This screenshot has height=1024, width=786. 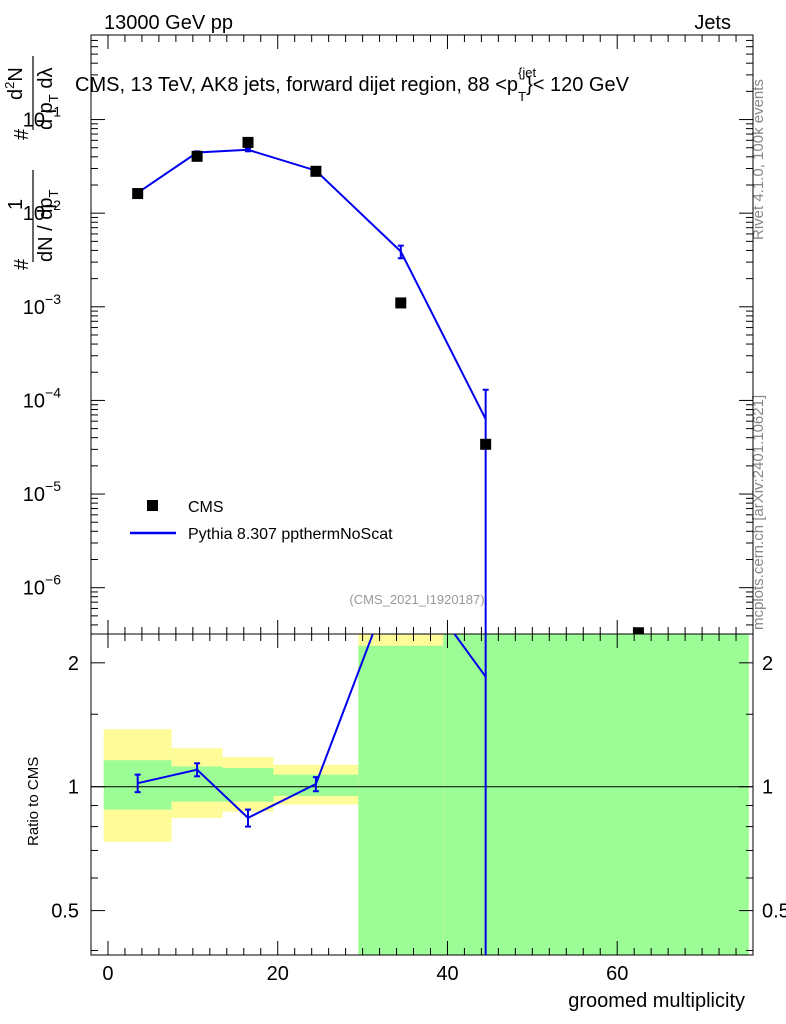 What do you see at coordinates (767, 664) in the screenshot?
I see `ratio-ytick-label-right: 2` at bounding box center [767, 664].